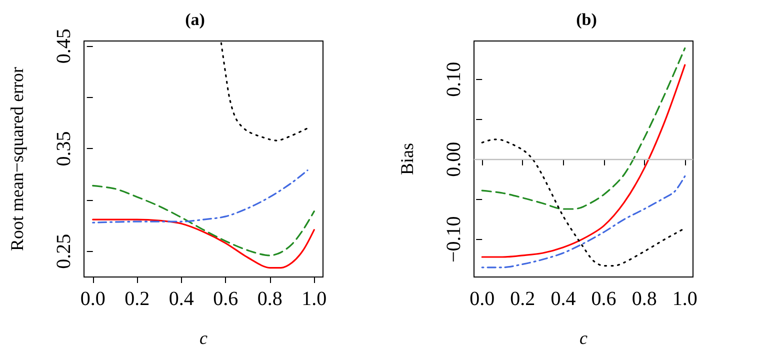 The image size is (783, 364). Describe the element at coordinates (454, 159) in the screenshot. I see `y-tick-label: 0.00` at that location.